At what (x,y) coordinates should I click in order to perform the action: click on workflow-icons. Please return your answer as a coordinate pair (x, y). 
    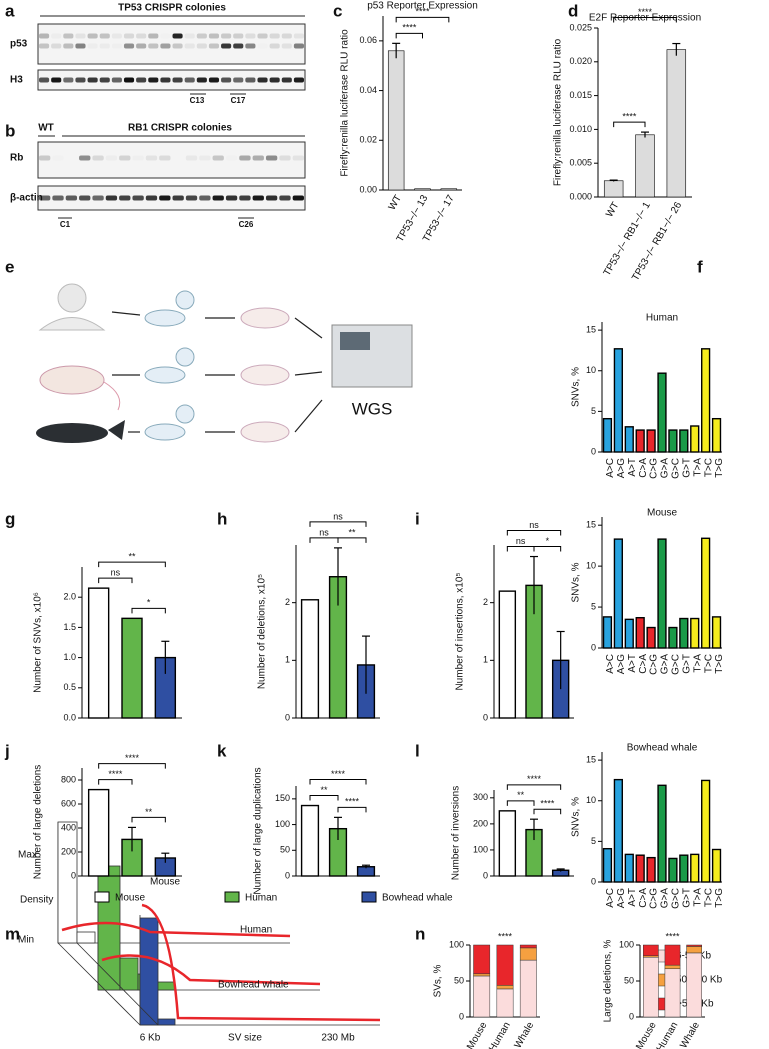
    Looking at the image, I should click on (224, 363).